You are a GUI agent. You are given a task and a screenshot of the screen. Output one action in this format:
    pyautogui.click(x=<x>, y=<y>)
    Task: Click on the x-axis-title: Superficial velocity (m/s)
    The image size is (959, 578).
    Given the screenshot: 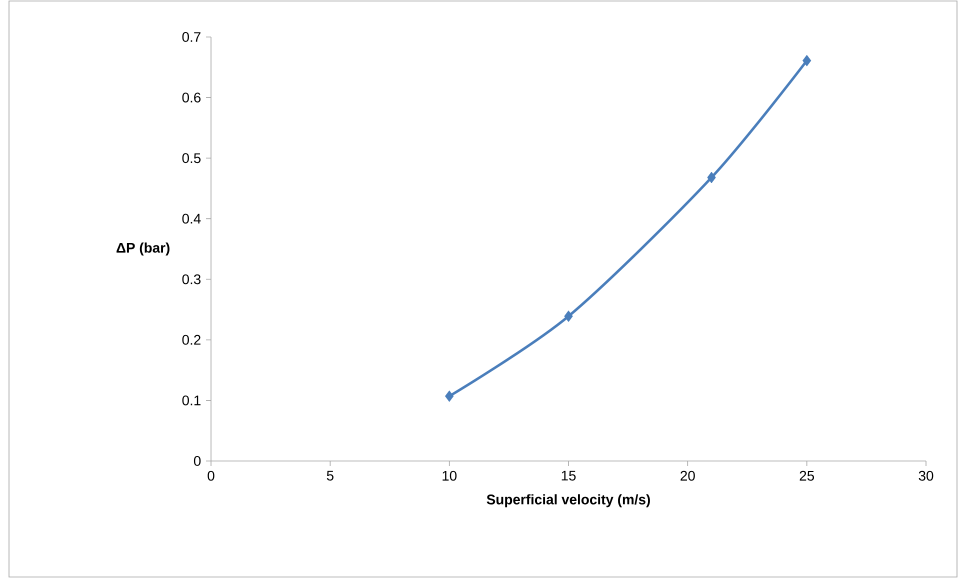 What is the action you would take?
    pyautogui.click(x=568, y=501)
    